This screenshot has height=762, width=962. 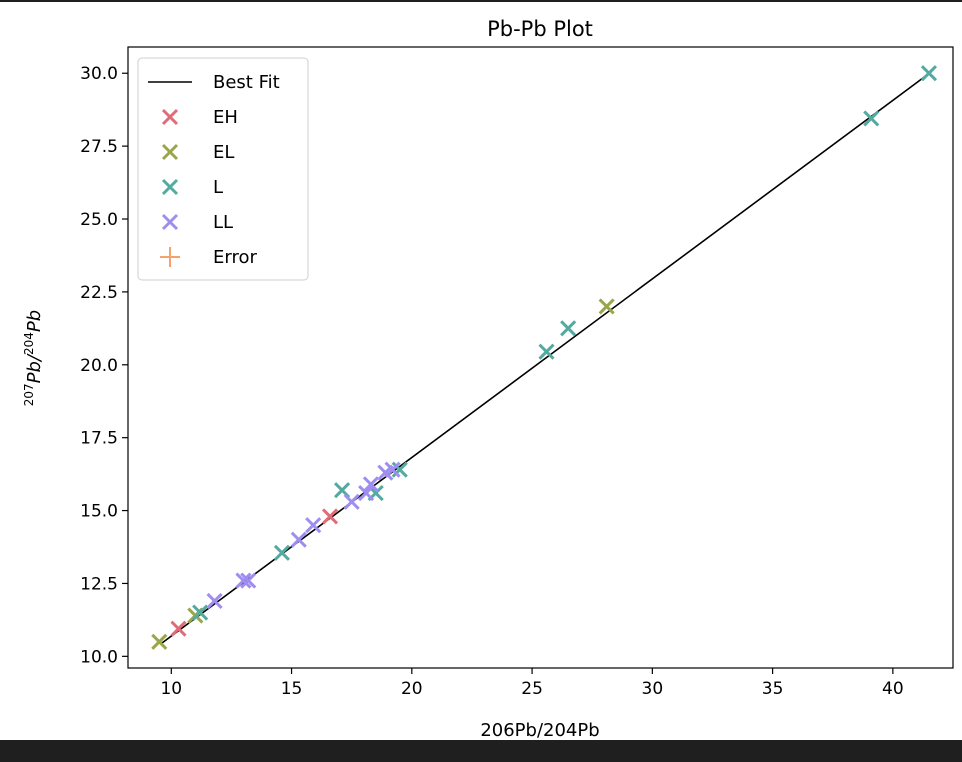 I want to click on x-axis-title: 206Pb/204Pb, so click(x=539, y=730).